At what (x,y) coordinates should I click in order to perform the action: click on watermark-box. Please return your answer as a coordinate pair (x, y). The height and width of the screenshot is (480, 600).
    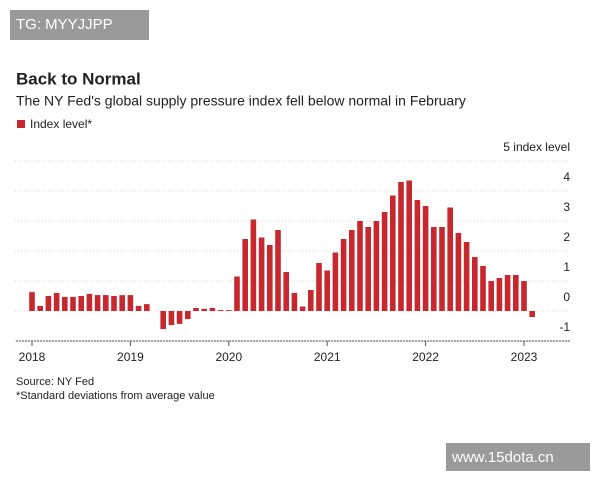
    Looking at the image, I should click on (79, 25).